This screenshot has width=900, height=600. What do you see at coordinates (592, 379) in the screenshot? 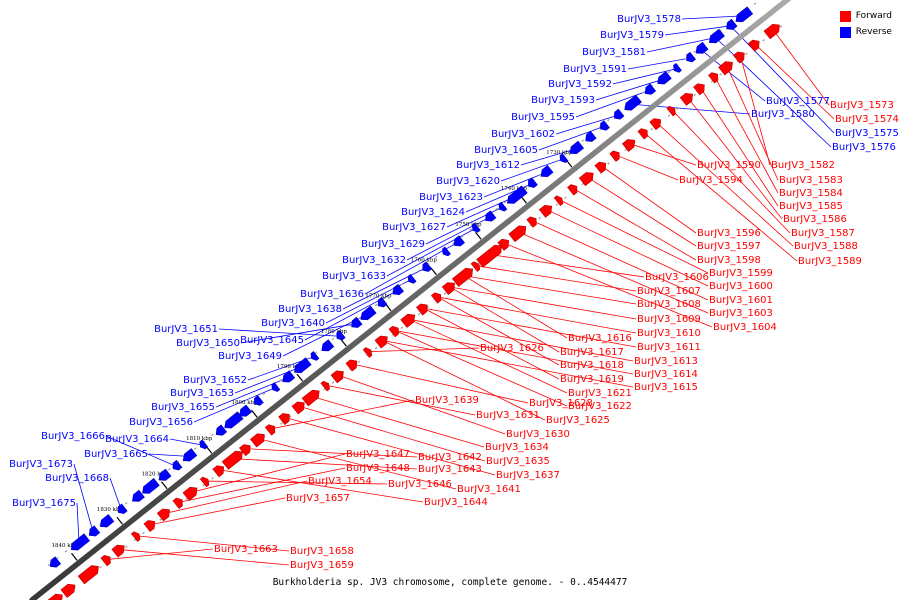
I see `gene-label: BurJV3_1619` at bounding box center [592, 379].